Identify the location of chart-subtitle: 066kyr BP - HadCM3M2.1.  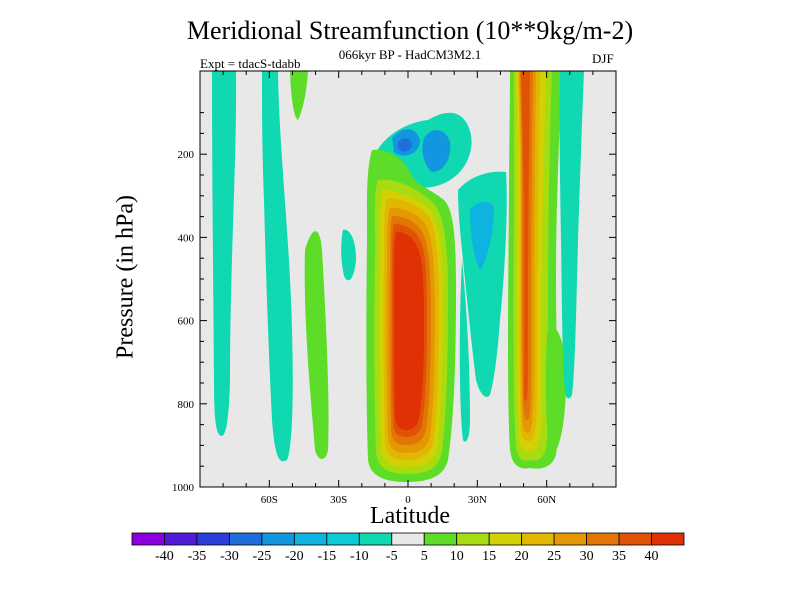
(410, 54).